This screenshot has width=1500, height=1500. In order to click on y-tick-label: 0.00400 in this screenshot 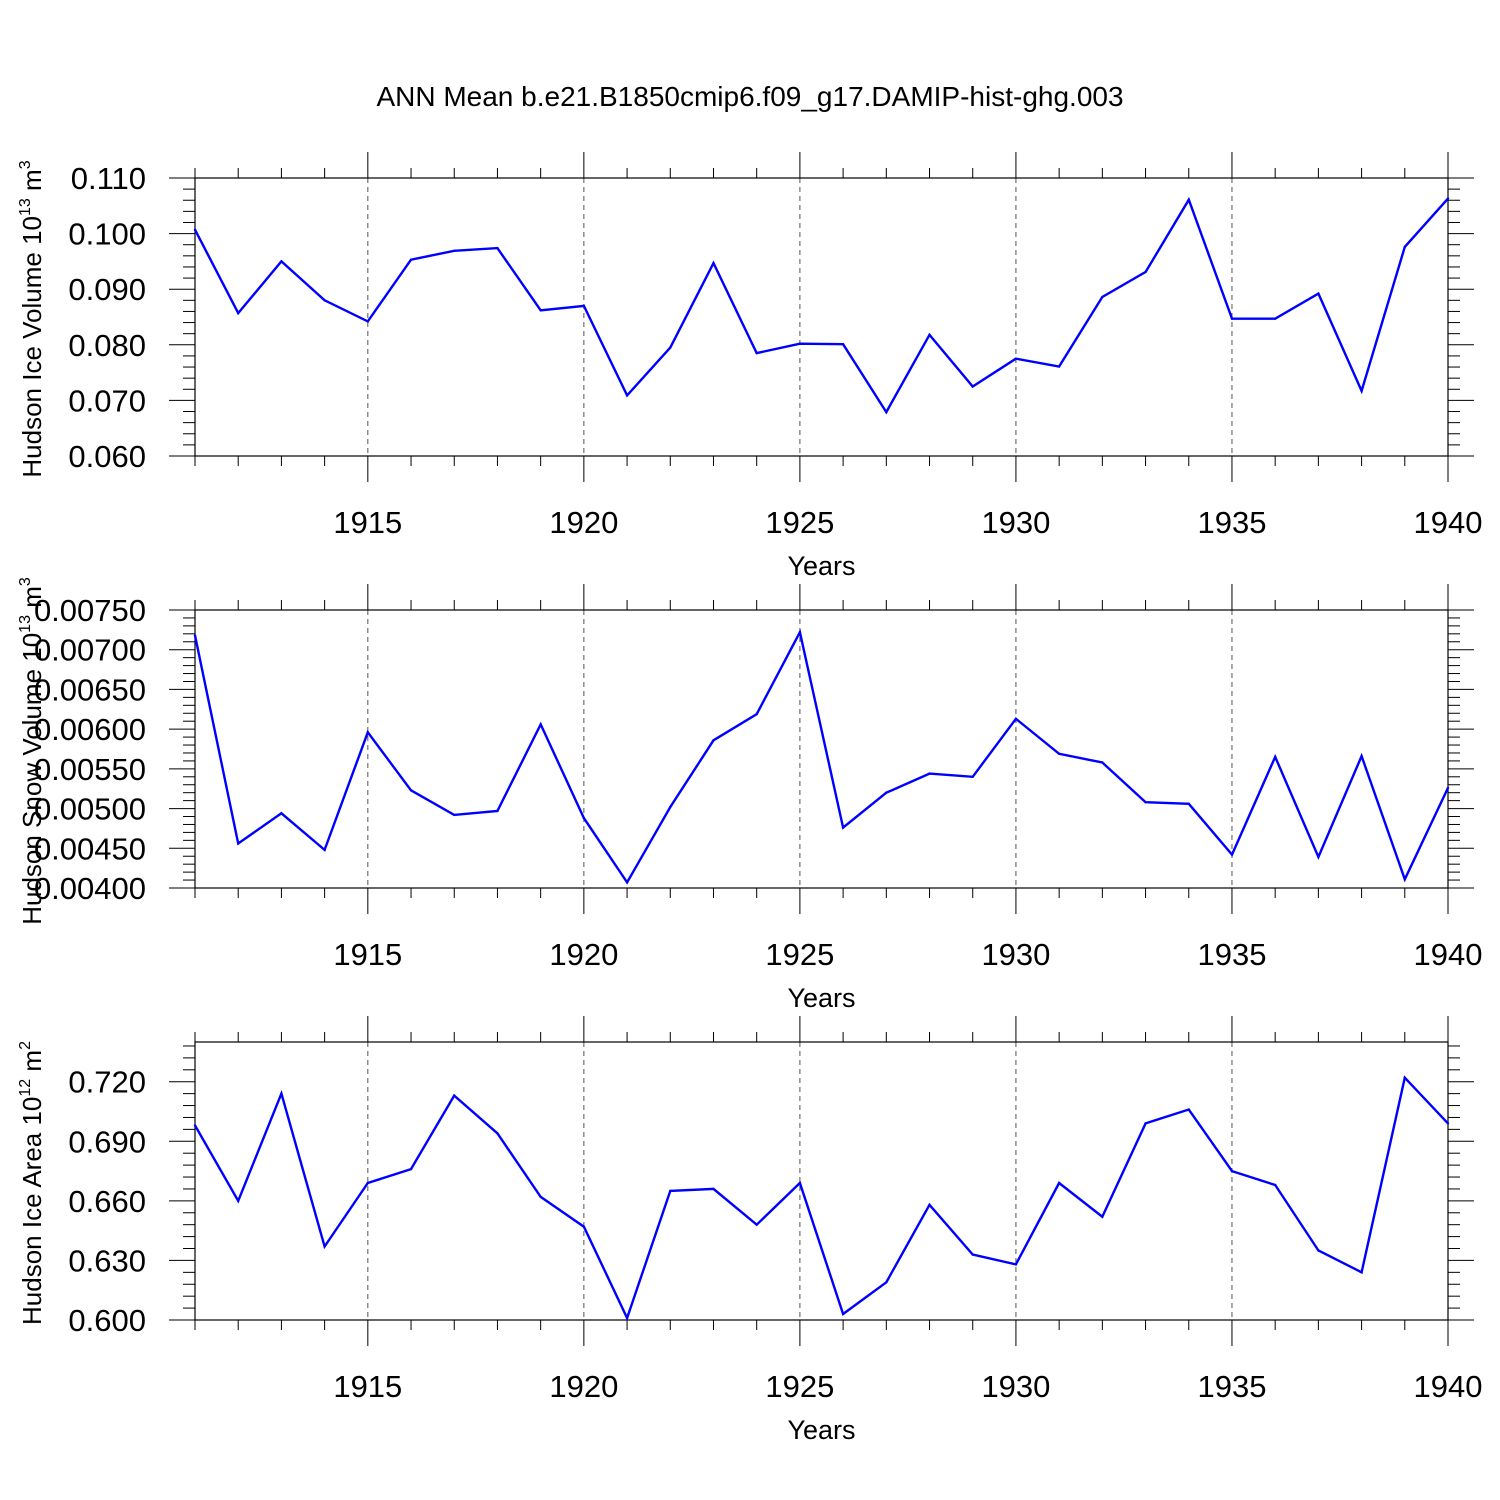, I will do `click(90, 888)`.